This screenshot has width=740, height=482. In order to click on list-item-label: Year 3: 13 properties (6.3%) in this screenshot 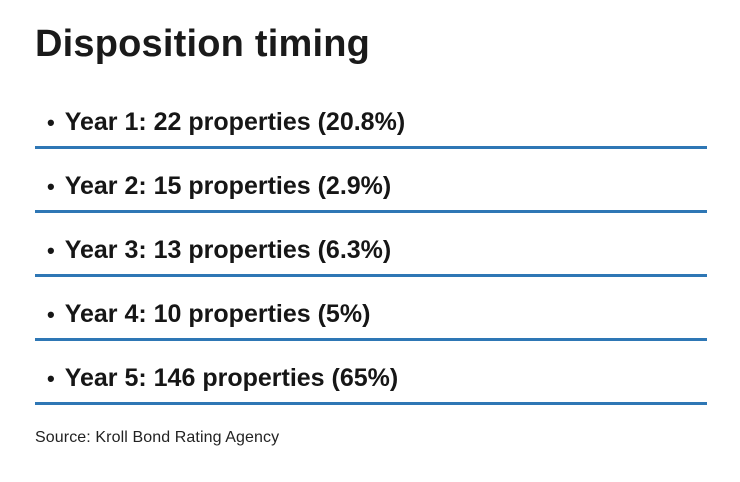, I will do `click(228, 249)`.